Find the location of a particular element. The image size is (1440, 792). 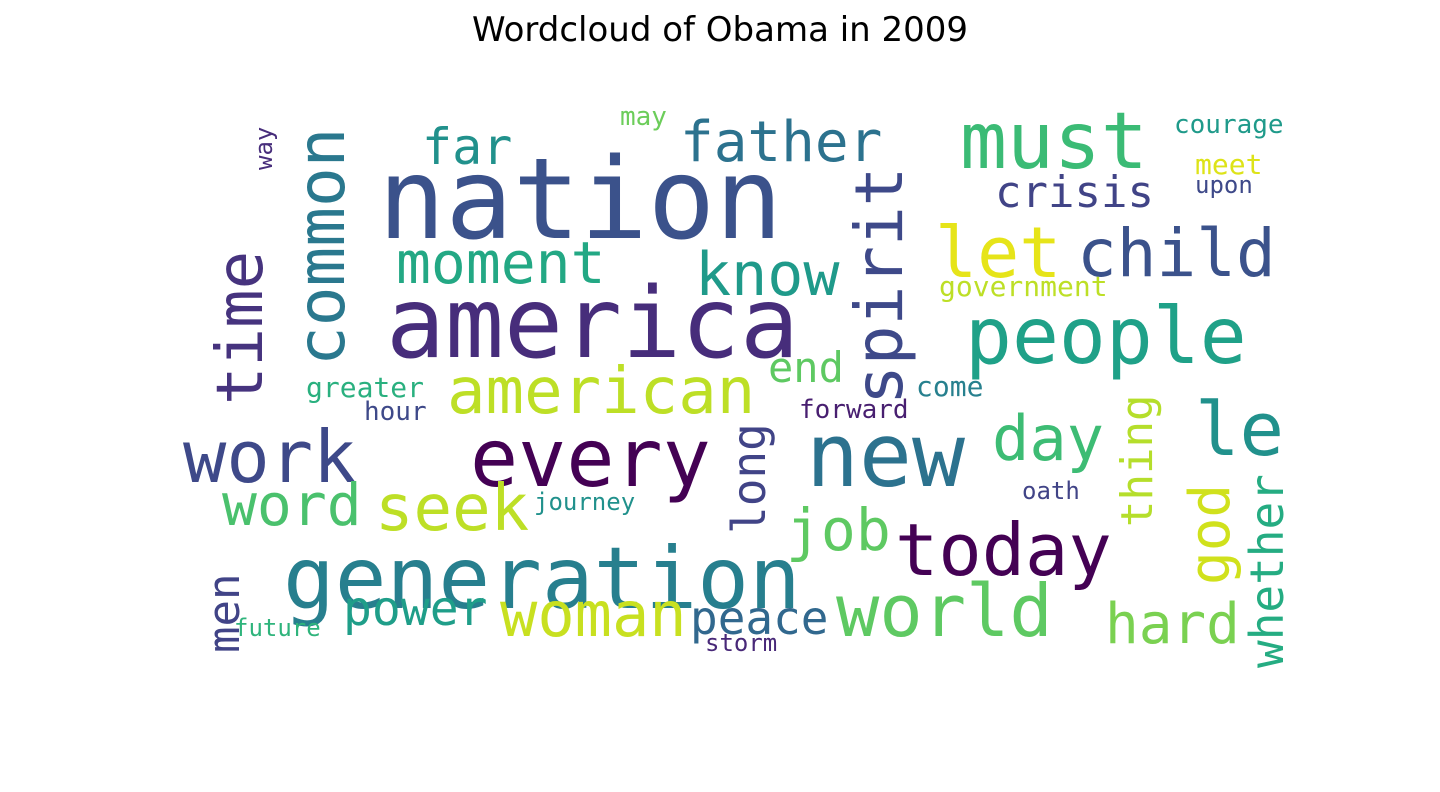

word-time: time is located at coordinates (241, 328).